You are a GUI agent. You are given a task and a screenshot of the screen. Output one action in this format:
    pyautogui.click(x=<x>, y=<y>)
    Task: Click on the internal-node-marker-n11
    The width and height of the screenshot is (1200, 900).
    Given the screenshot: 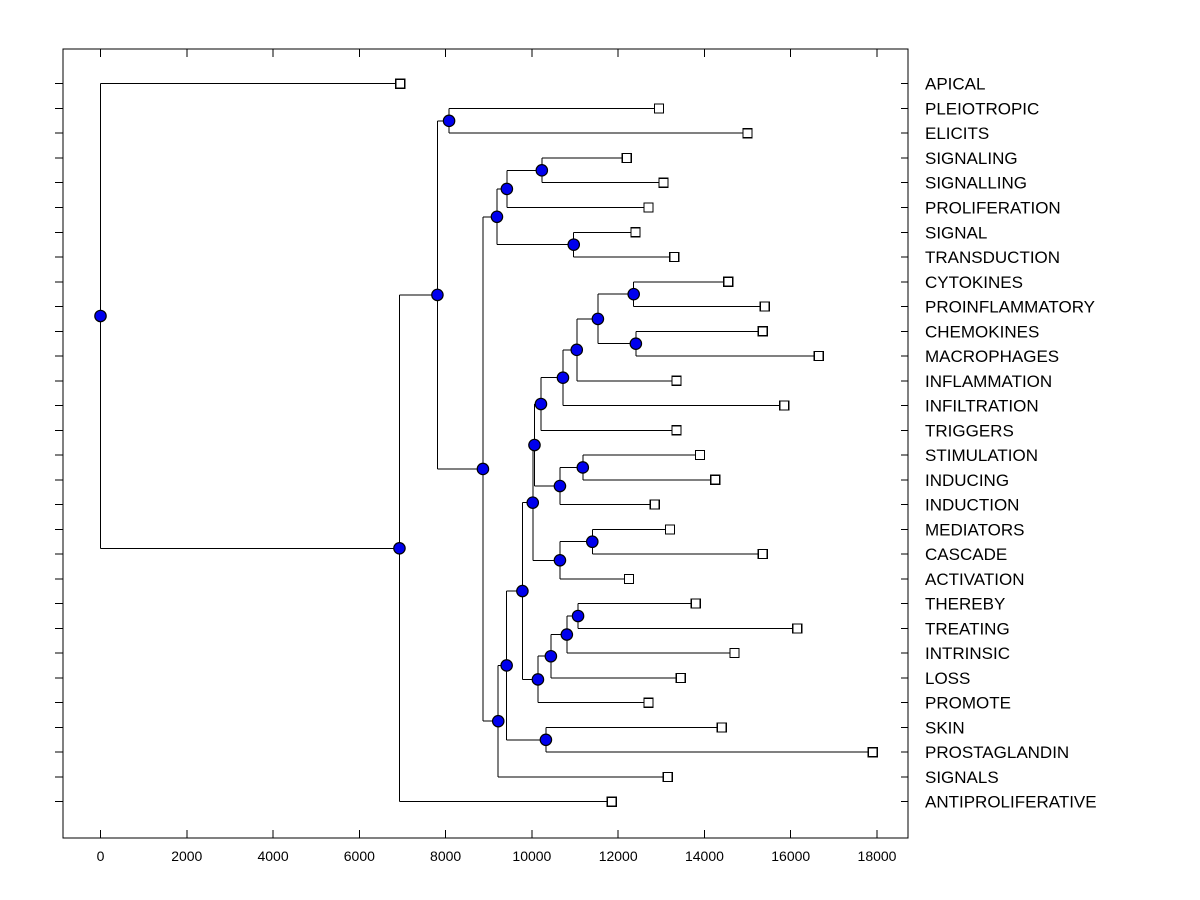 What is the action you would take?
    pyautogui.click(x=506, y=665)
    